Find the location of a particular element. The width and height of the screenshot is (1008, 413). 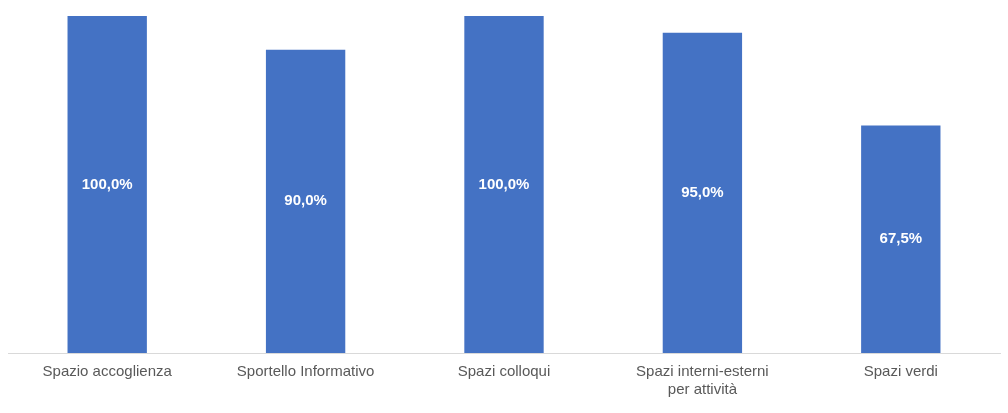

data-label: 67,5% is located at coordinates (901, 238).